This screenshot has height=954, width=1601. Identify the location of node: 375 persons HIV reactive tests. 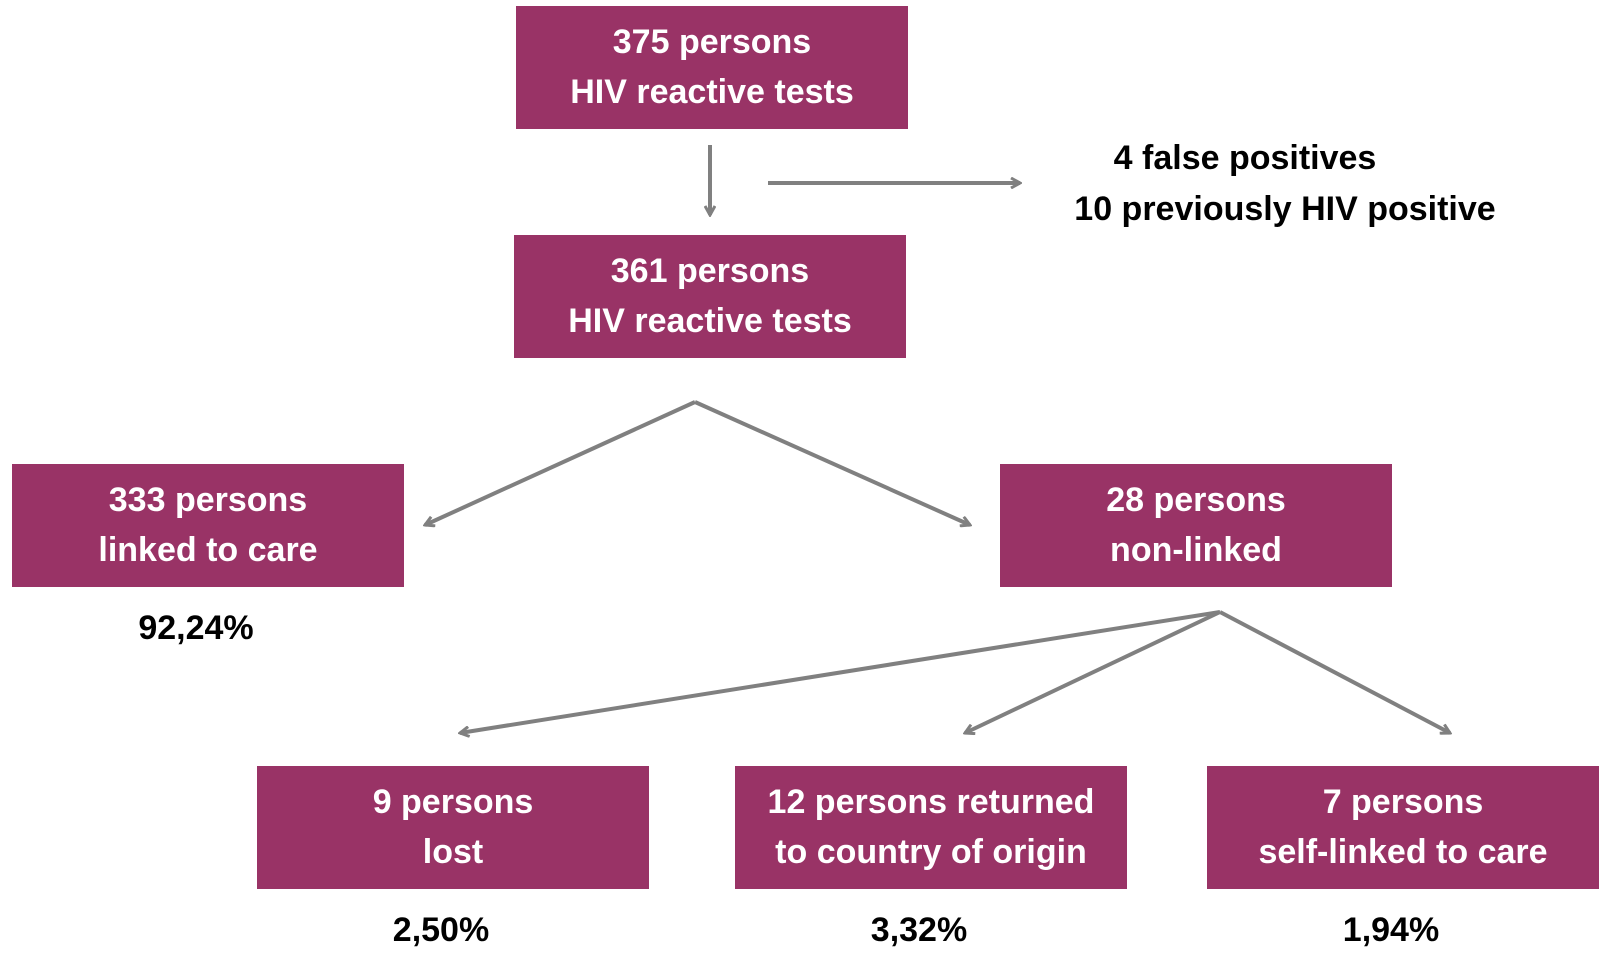
(712, 67).